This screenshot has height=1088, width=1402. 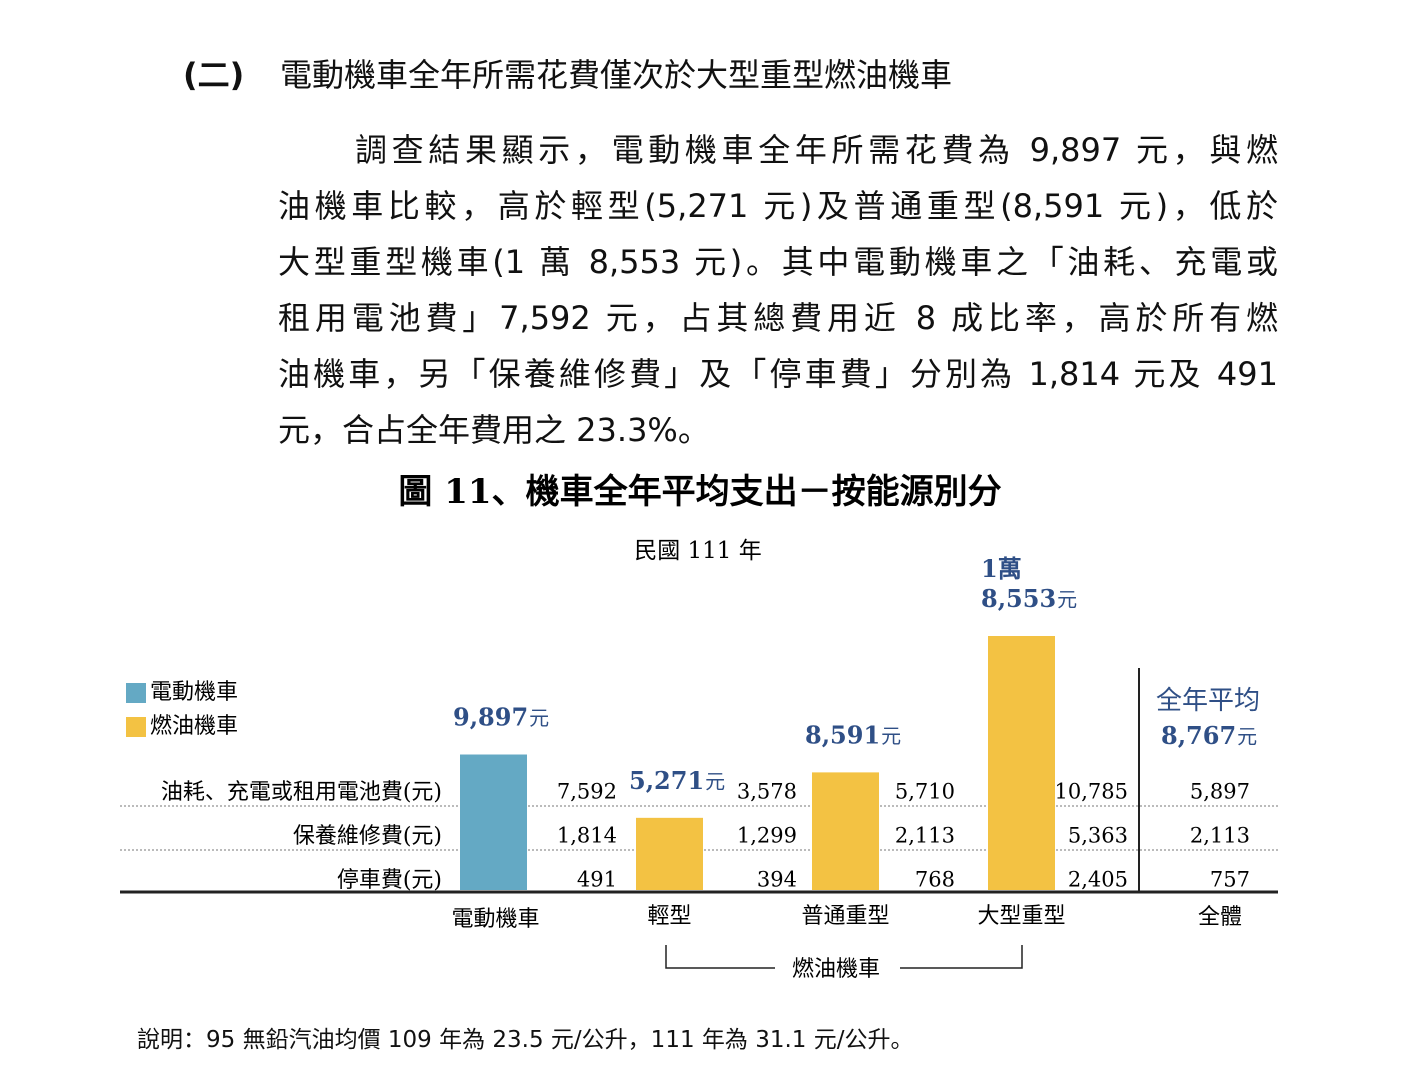 What do you see at coordinates (1091, 792) in the screenshot?
I see `table-cell: 10,785` at bounding box center [1091, 792].